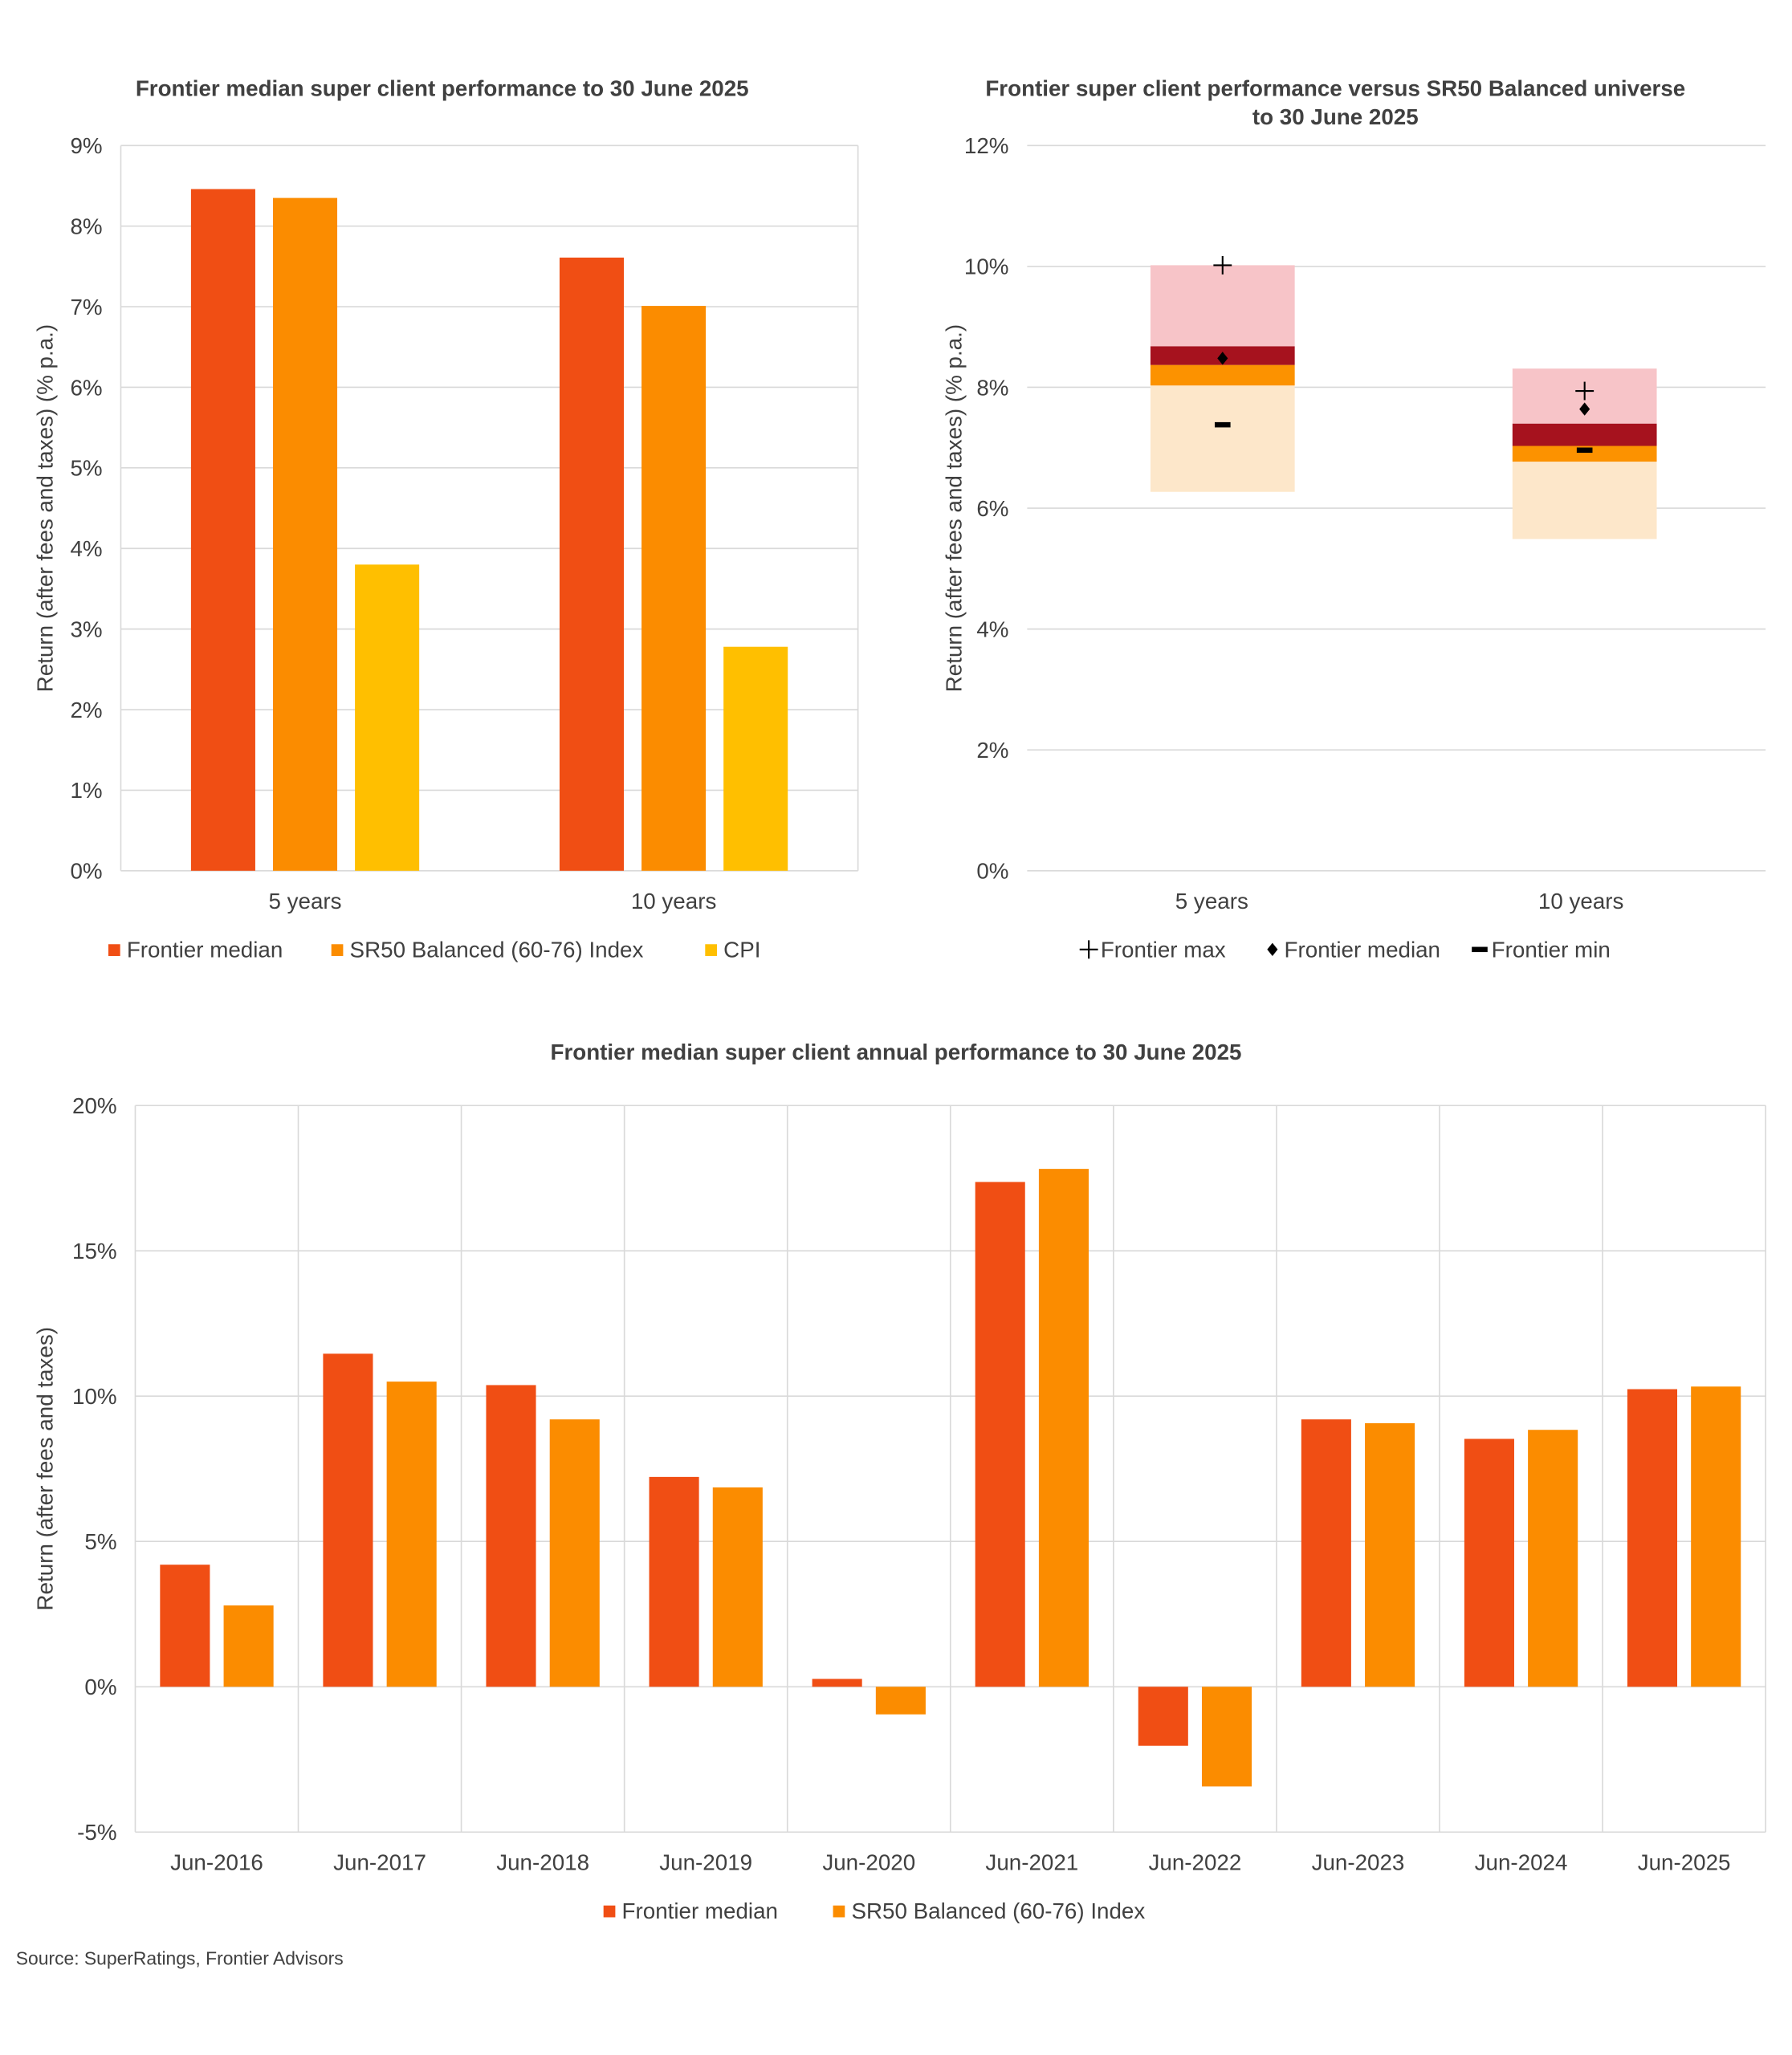  I want to click on x-tick-label: Jun-2019, so click(705, 1863).